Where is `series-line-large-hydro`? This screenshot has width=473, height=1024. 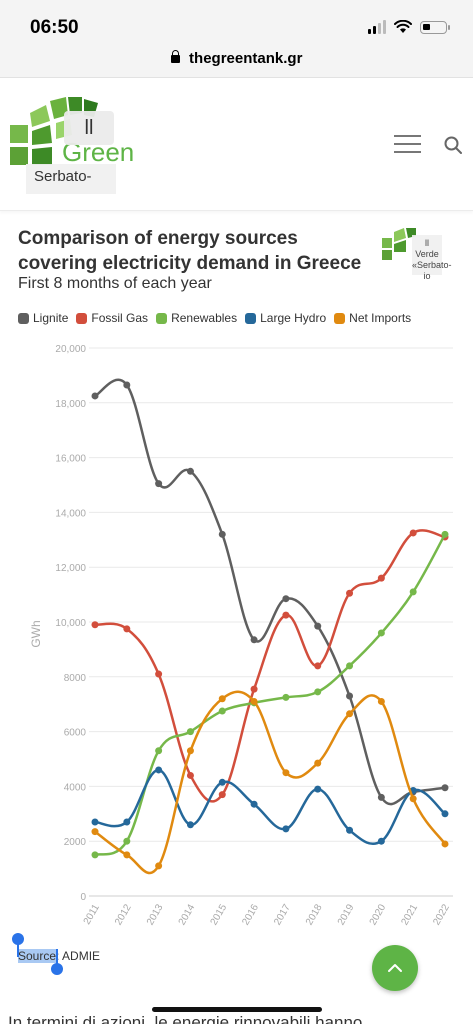
series-line-large-hydro is located at coordinates (270, 807).